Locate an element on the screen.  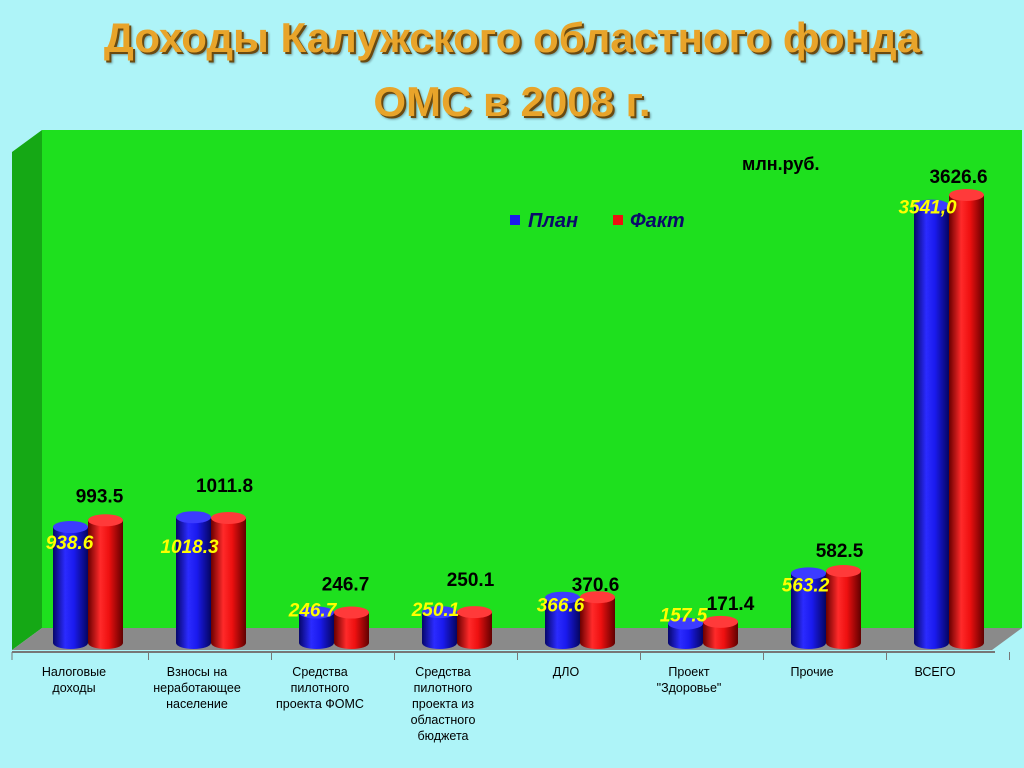
data-label-plan-7: 3541,0 is located at coordinates (927, 208).